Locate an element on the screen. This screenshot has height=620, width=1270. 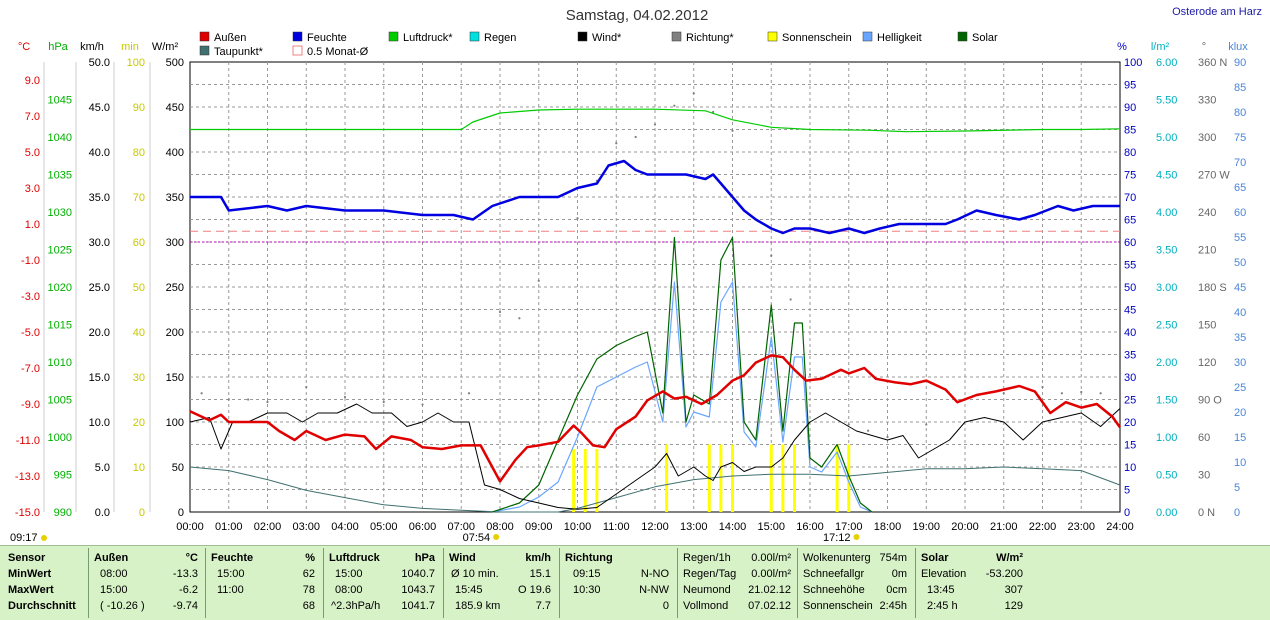
richtung-min-value: N-NO is located at coordinates (654, 574).